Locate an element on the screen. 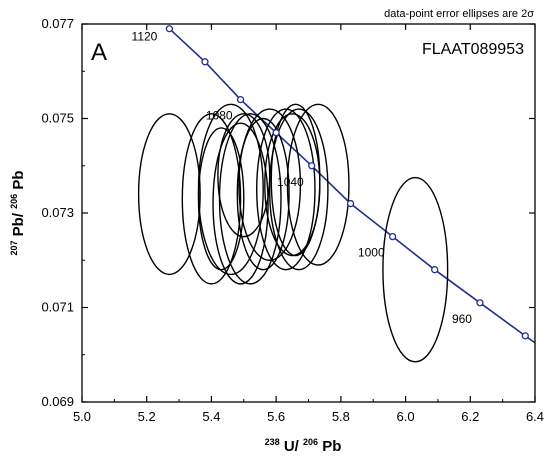  concordia-label-1080: 1080 is located at coordinates (219, 116).